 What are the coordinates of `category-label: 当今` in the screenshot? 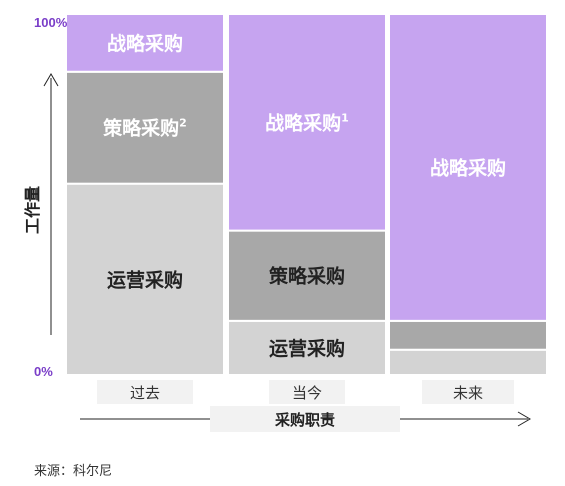 It's located at (307, 393).